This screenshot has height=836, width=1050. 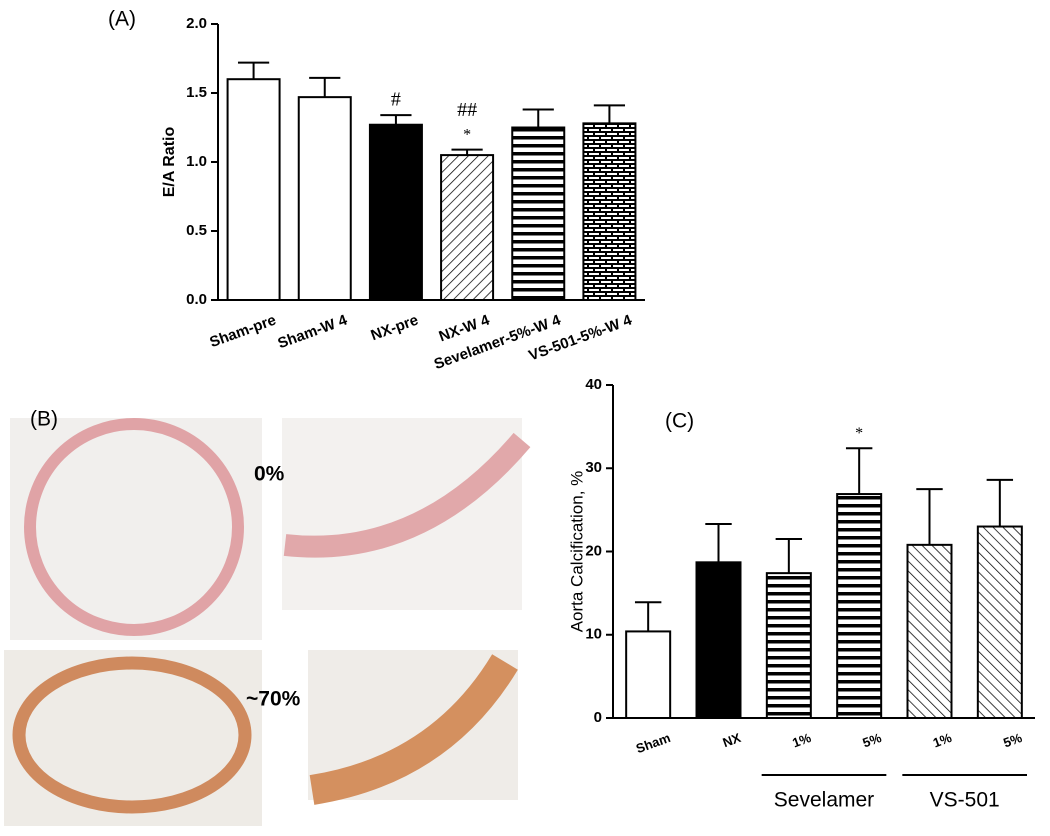 What do you see at coordinates (598, 717) in the screenshot?
I see `y-tick-label: 0` at bounding box center [598, 717].